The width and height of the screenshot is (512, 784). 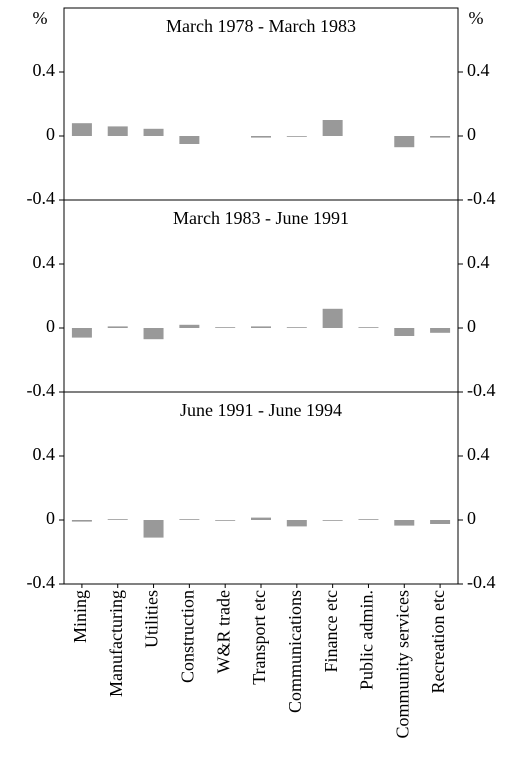 What do you see at coordinates (259, 637) in the screenshot?
I see `x-tick-label: Transport etc` at bounding box center [259, 637].